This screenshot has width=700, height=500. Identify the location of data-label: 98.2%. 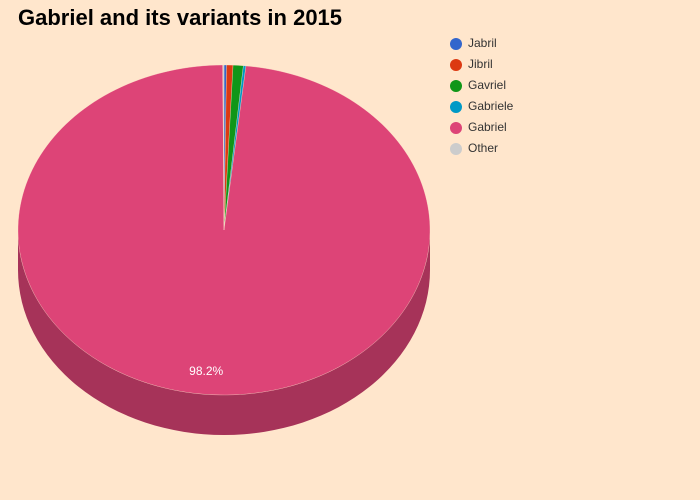
(206, 371).